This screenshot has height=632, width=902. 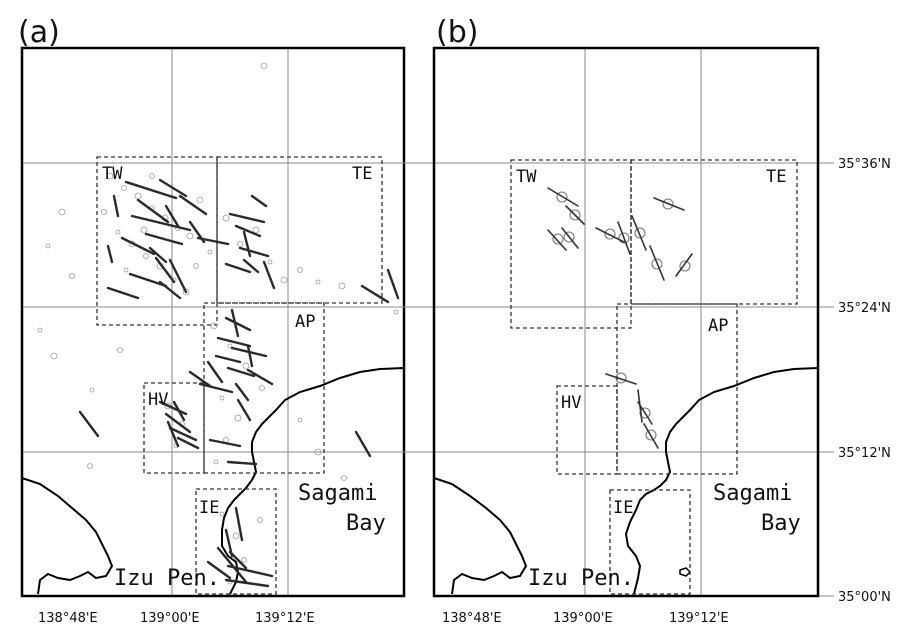 What do you see at coordinates (174, 428) in the screenshot?
I see `panel-a-box-hv` at bounding box center [174, 428].